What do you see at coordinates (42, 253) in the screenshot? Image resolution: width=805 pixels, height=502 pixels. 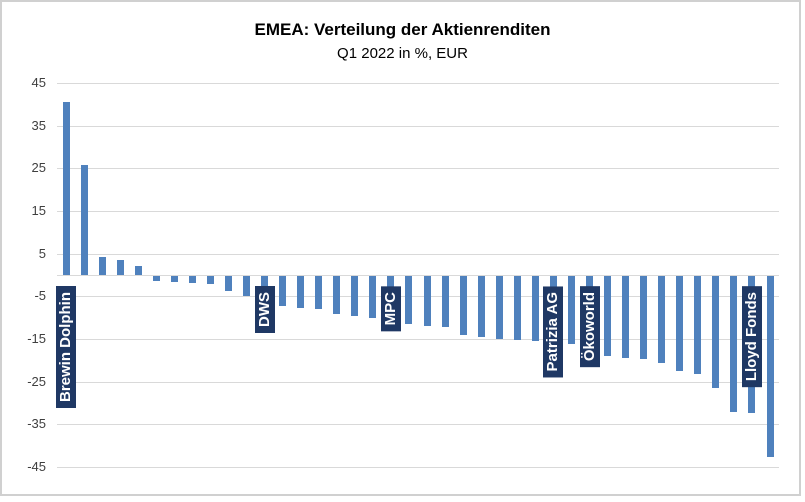 I see `y-tick-label: 5` at bounding box center [42, 253].